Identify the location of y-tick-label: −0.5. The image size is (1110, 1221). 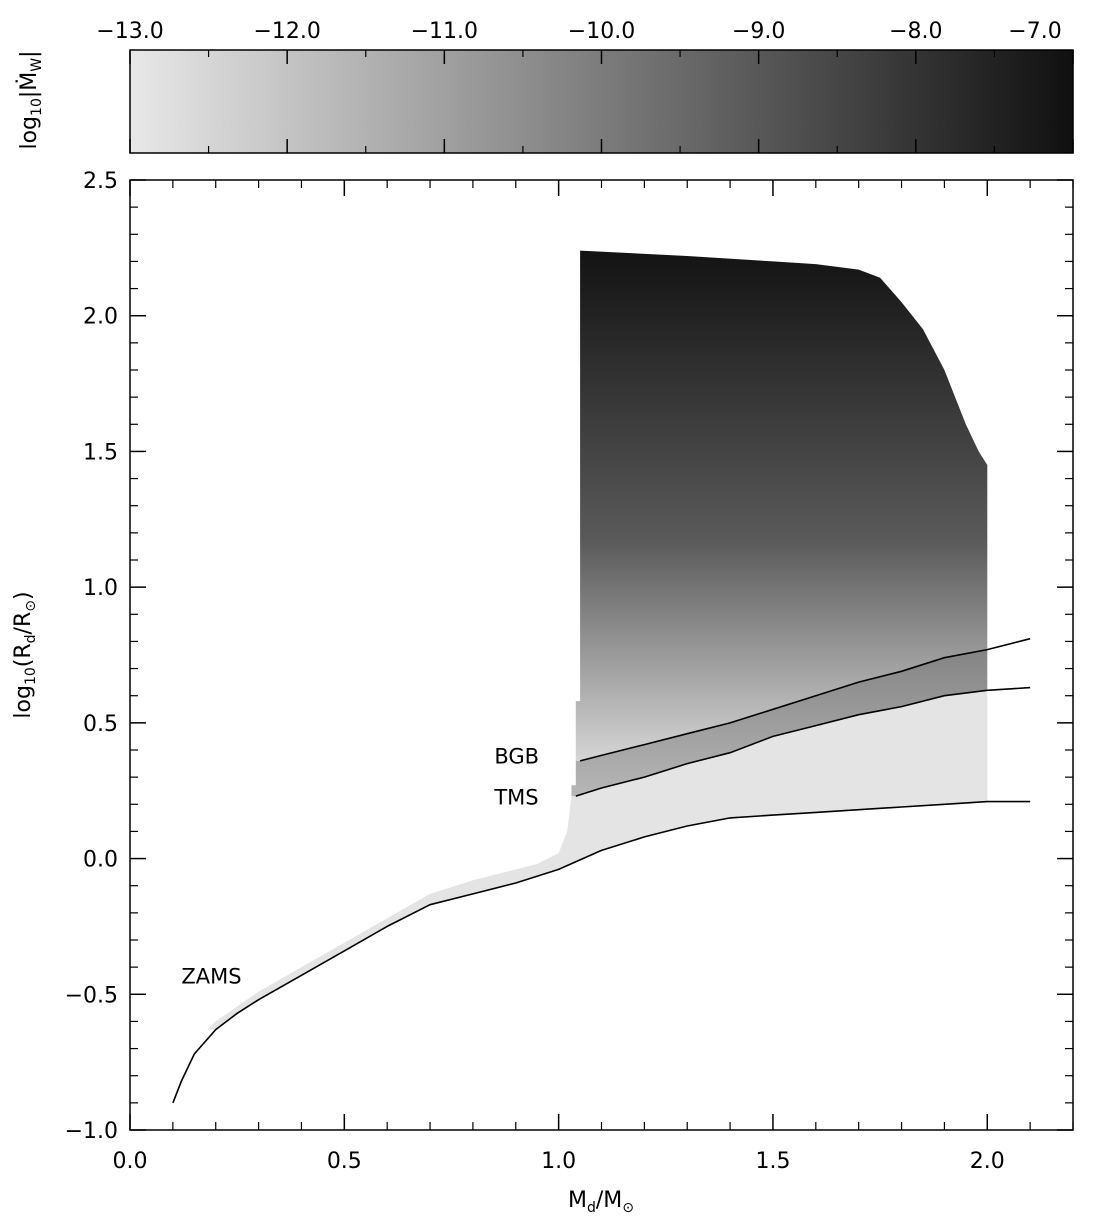
(91, 995).